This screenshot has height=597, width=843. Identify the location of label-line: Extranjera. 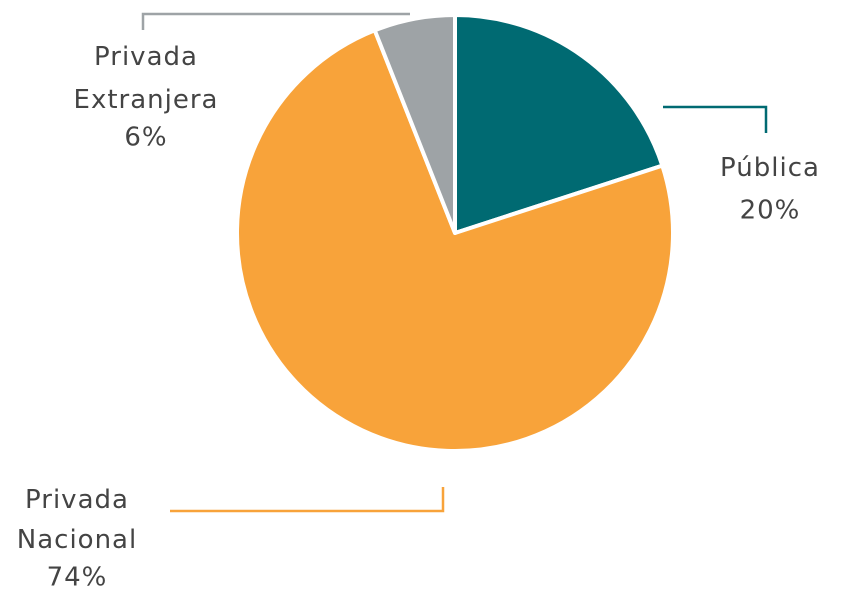
(146, 100).